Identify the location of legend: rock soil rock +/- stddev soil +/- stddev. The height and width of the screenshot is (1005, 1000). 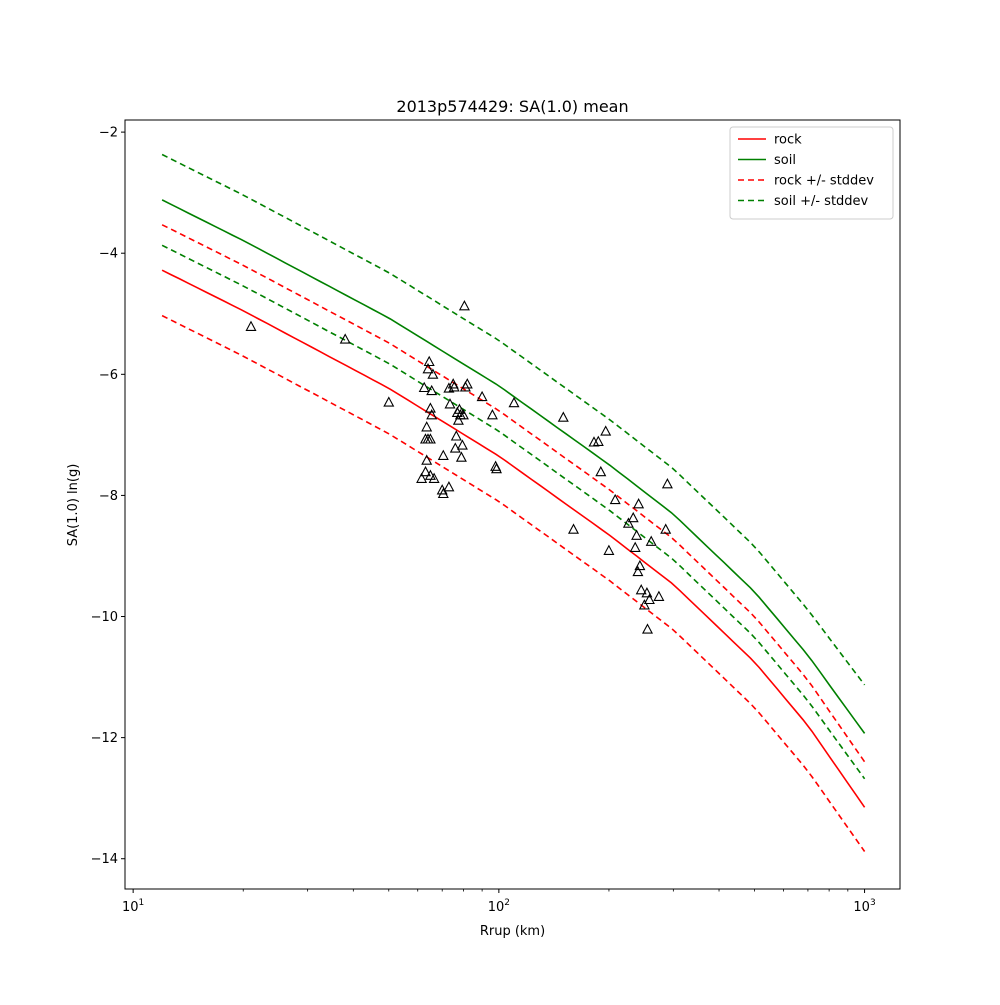
(811, 173).